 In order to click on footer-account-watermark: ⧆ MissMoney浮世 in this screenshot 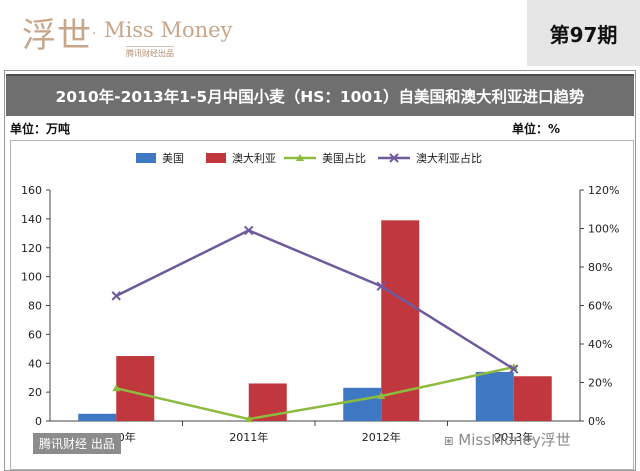, I will do `click(507, 440)`.